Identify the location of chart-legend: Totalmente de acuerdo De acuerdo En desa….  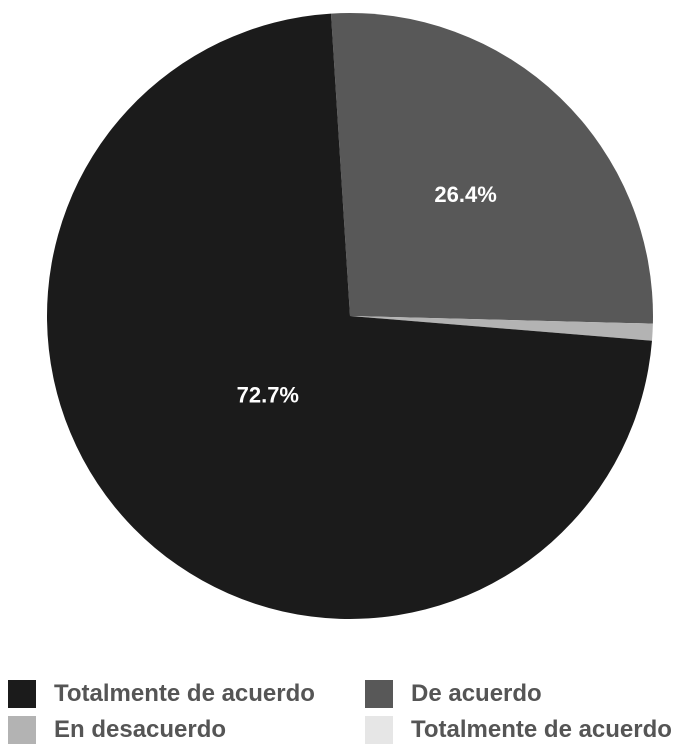
(339, 708).